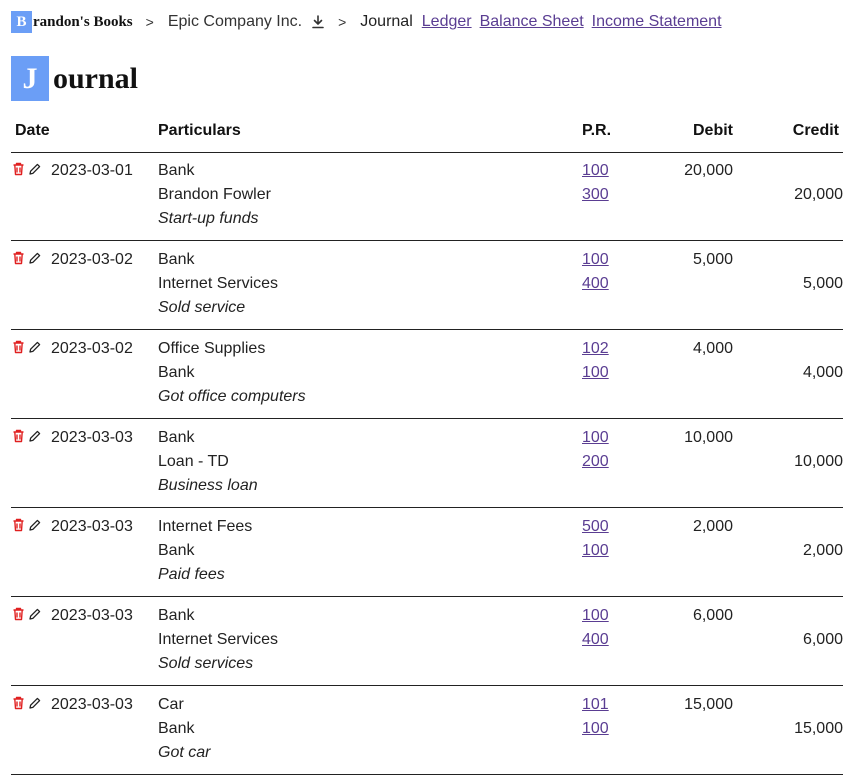  I want to click on debit-amount: 2,000, so click(712, 526).